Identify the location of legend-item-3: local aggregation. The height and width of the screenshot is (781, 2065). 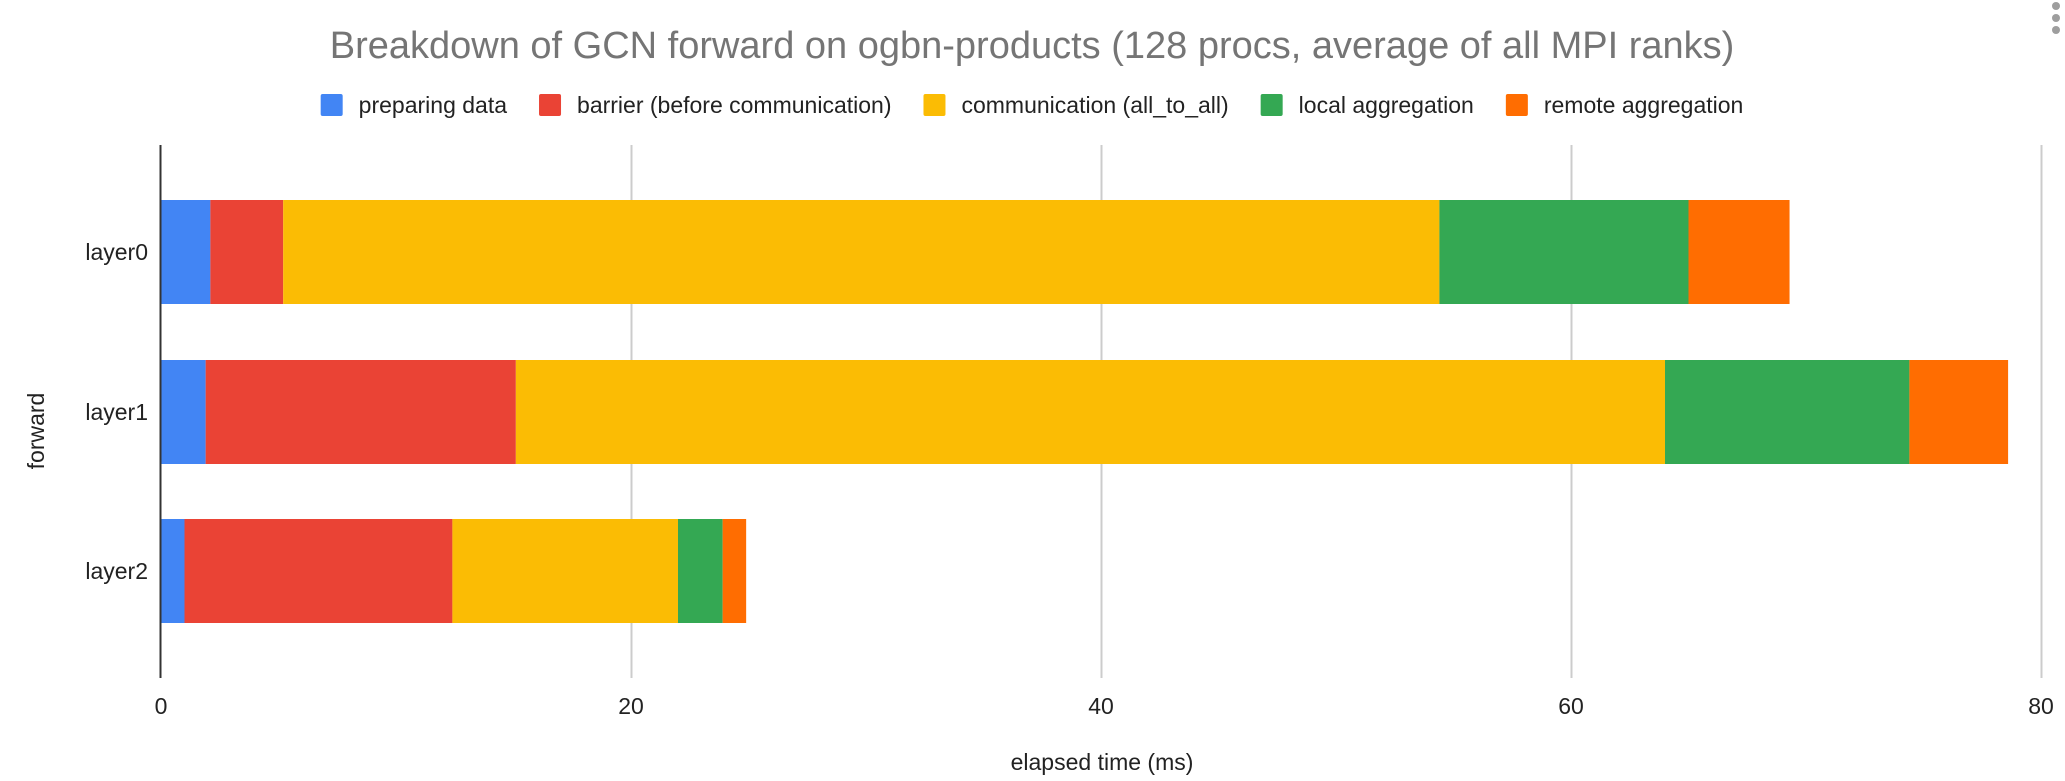
(1367, 105).